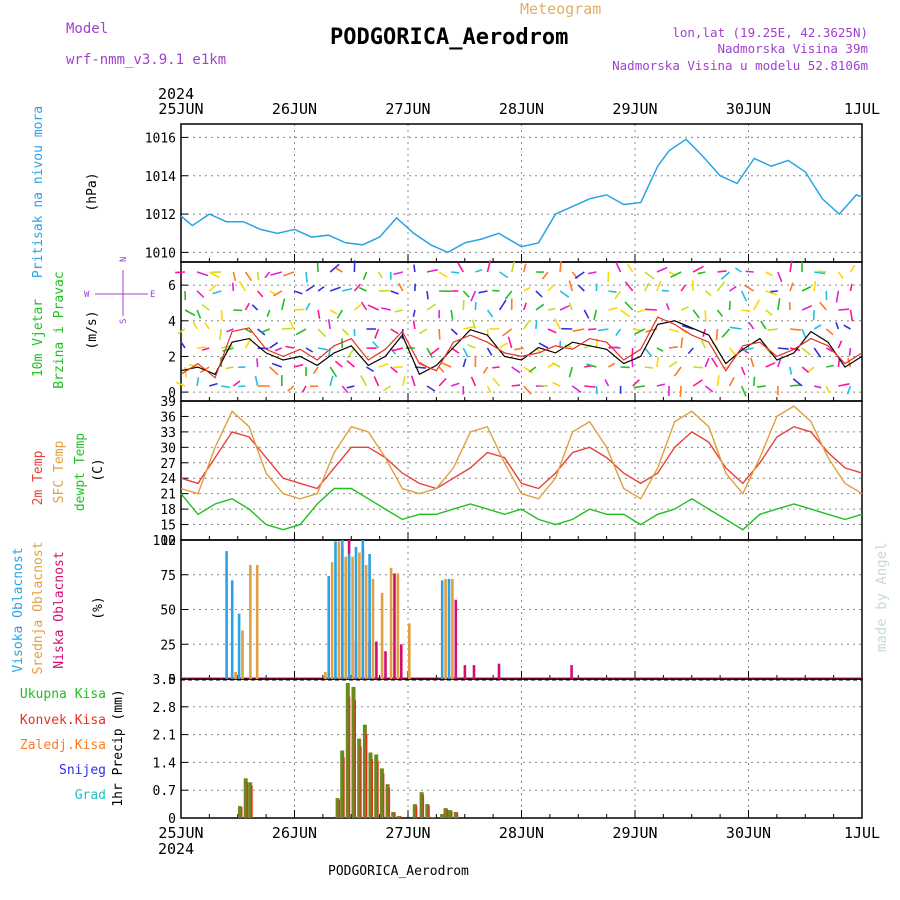 This screenshot has height=900, width=900. What do you see at coordinates (92, 329) in the screenshot?
I see `wind-unit: (m/s)` at bounding box center [92, 329].